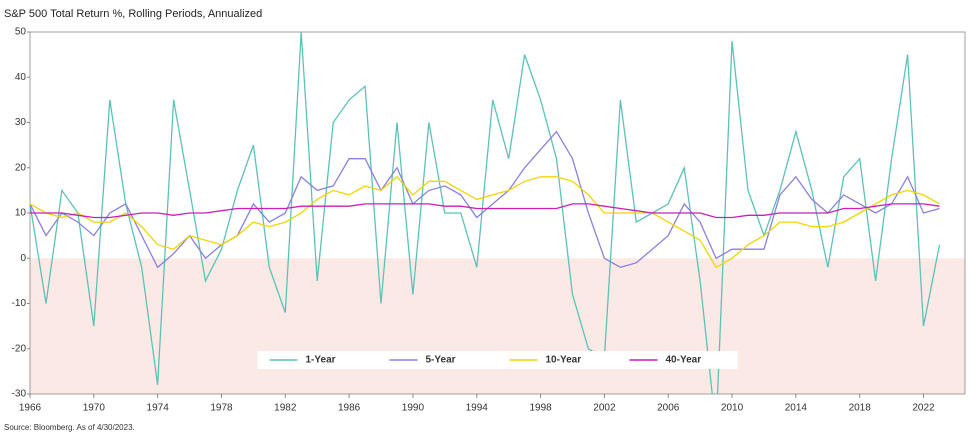 Image resolution: width=974 pixels, height=440 pixels. I want to click on legend-box, so click(497, 360).